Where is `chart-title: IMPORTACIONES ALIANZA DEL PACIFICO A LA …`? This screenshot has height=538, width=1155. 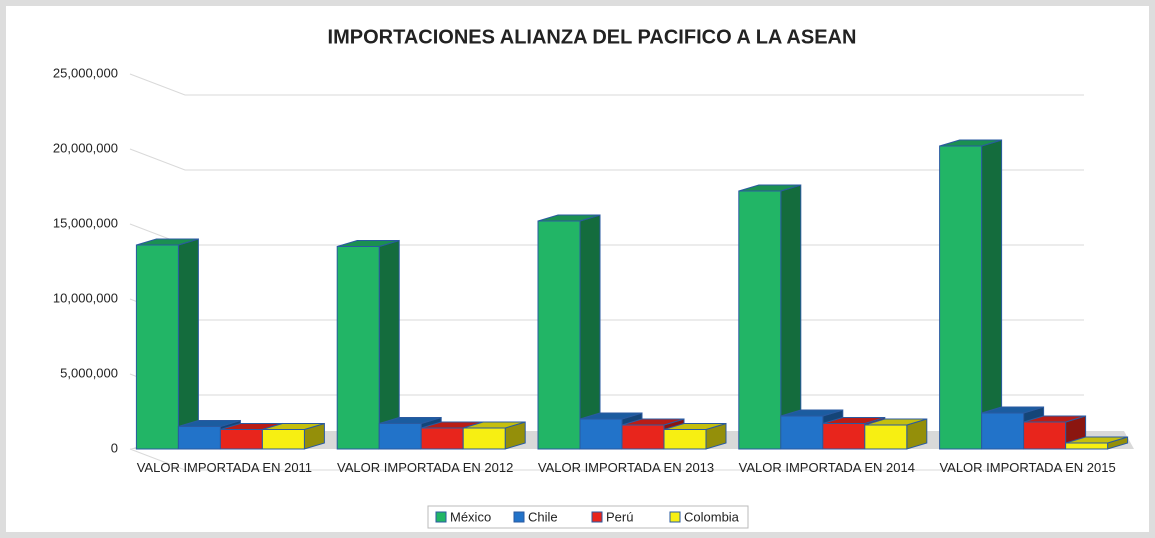 chart-title: IMPORTACIONES ALIANZA DEL PACIFICO A LA … is located at coordinates (592, 37).